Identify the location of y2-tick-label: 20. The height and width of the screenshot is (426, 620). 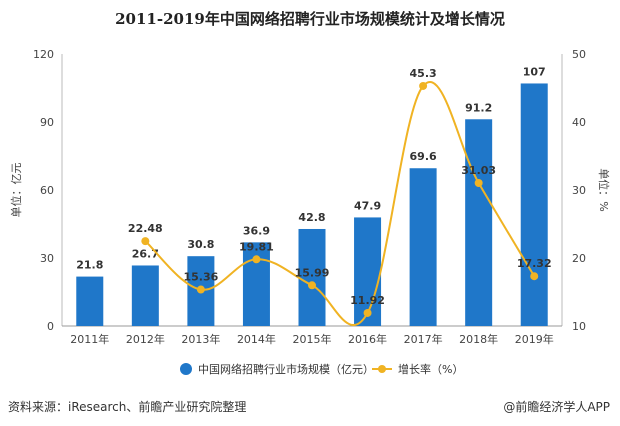
(579, 258).